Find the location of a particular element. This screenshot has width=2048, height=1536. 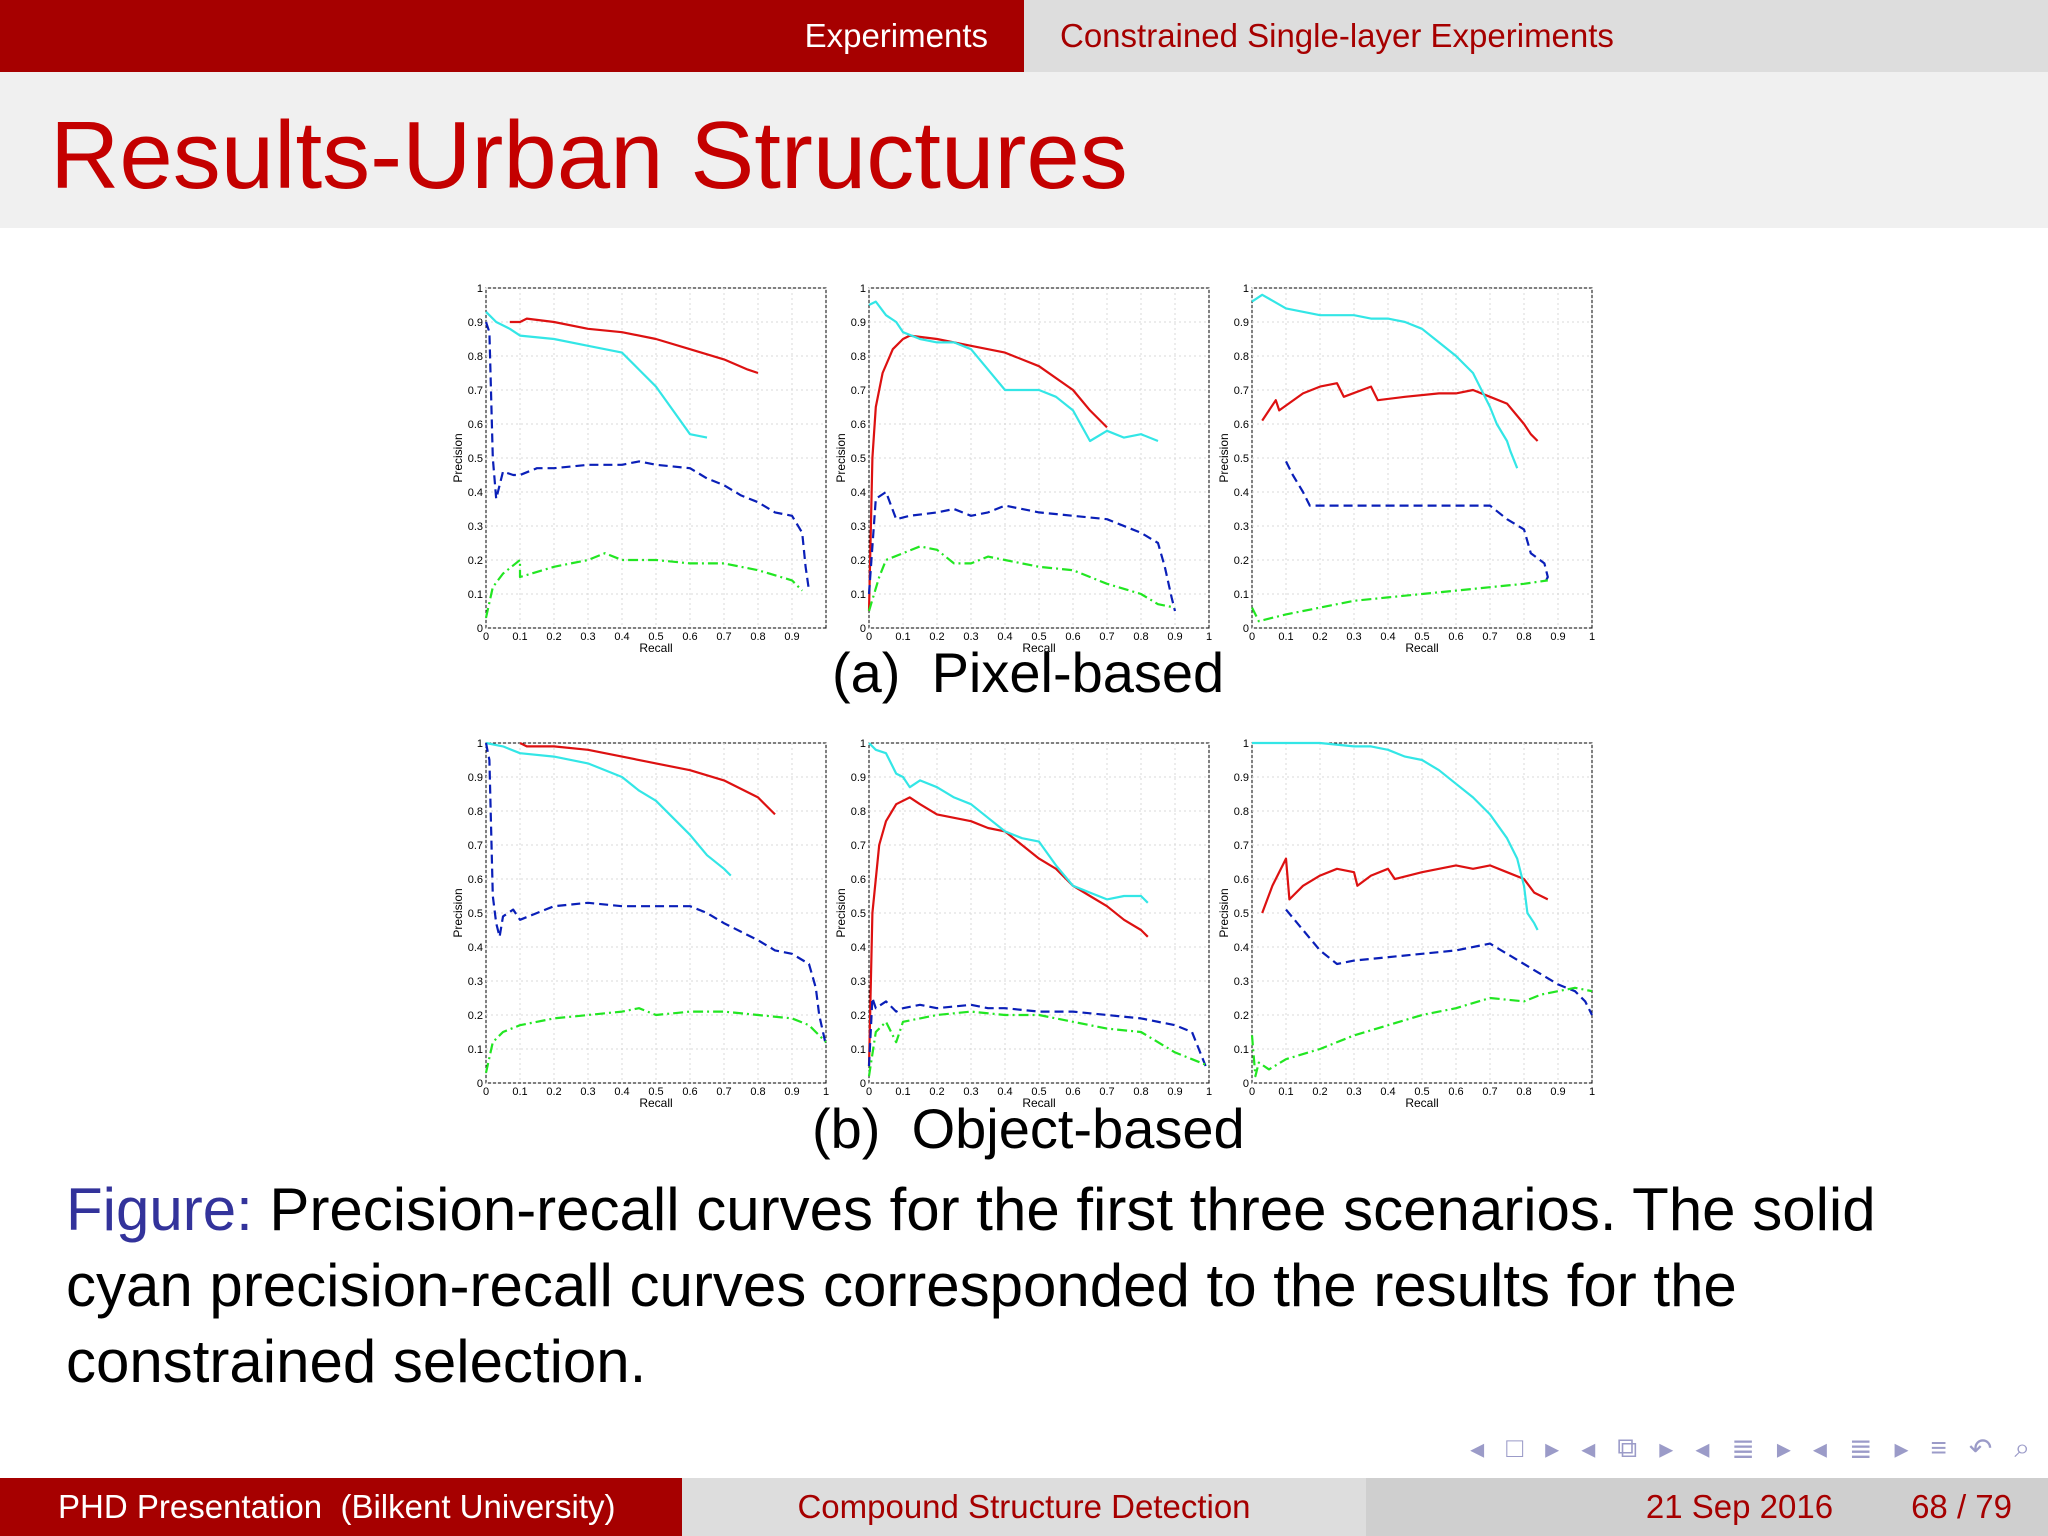

frame-icon: □ is located at coordinates (1515, 1447).